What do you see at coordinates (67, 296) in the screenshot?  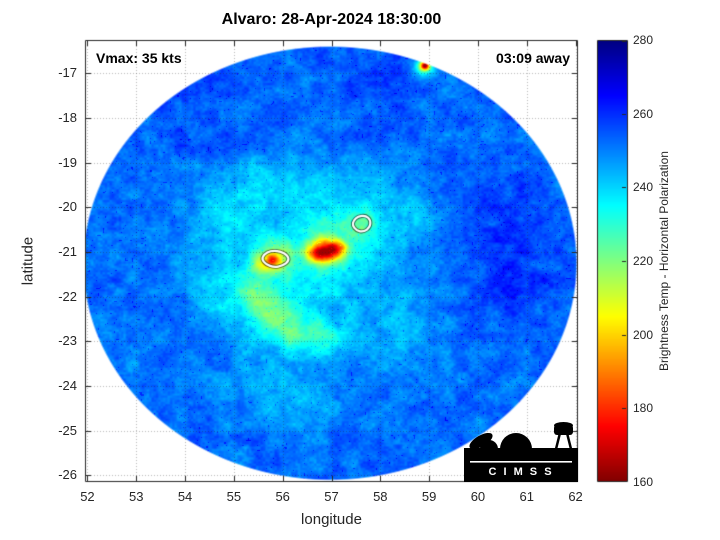 I see `y-tick-label: -22` at bounding box center [67, 296].